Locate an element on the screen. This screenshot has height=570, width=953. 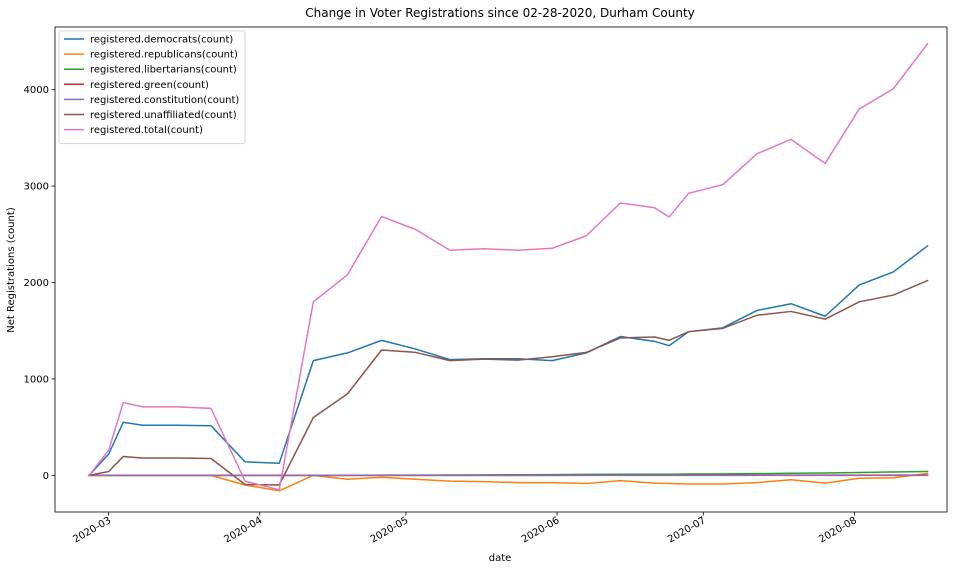
x-tick-label: 2020-08 is located at coordinates (838, 530).